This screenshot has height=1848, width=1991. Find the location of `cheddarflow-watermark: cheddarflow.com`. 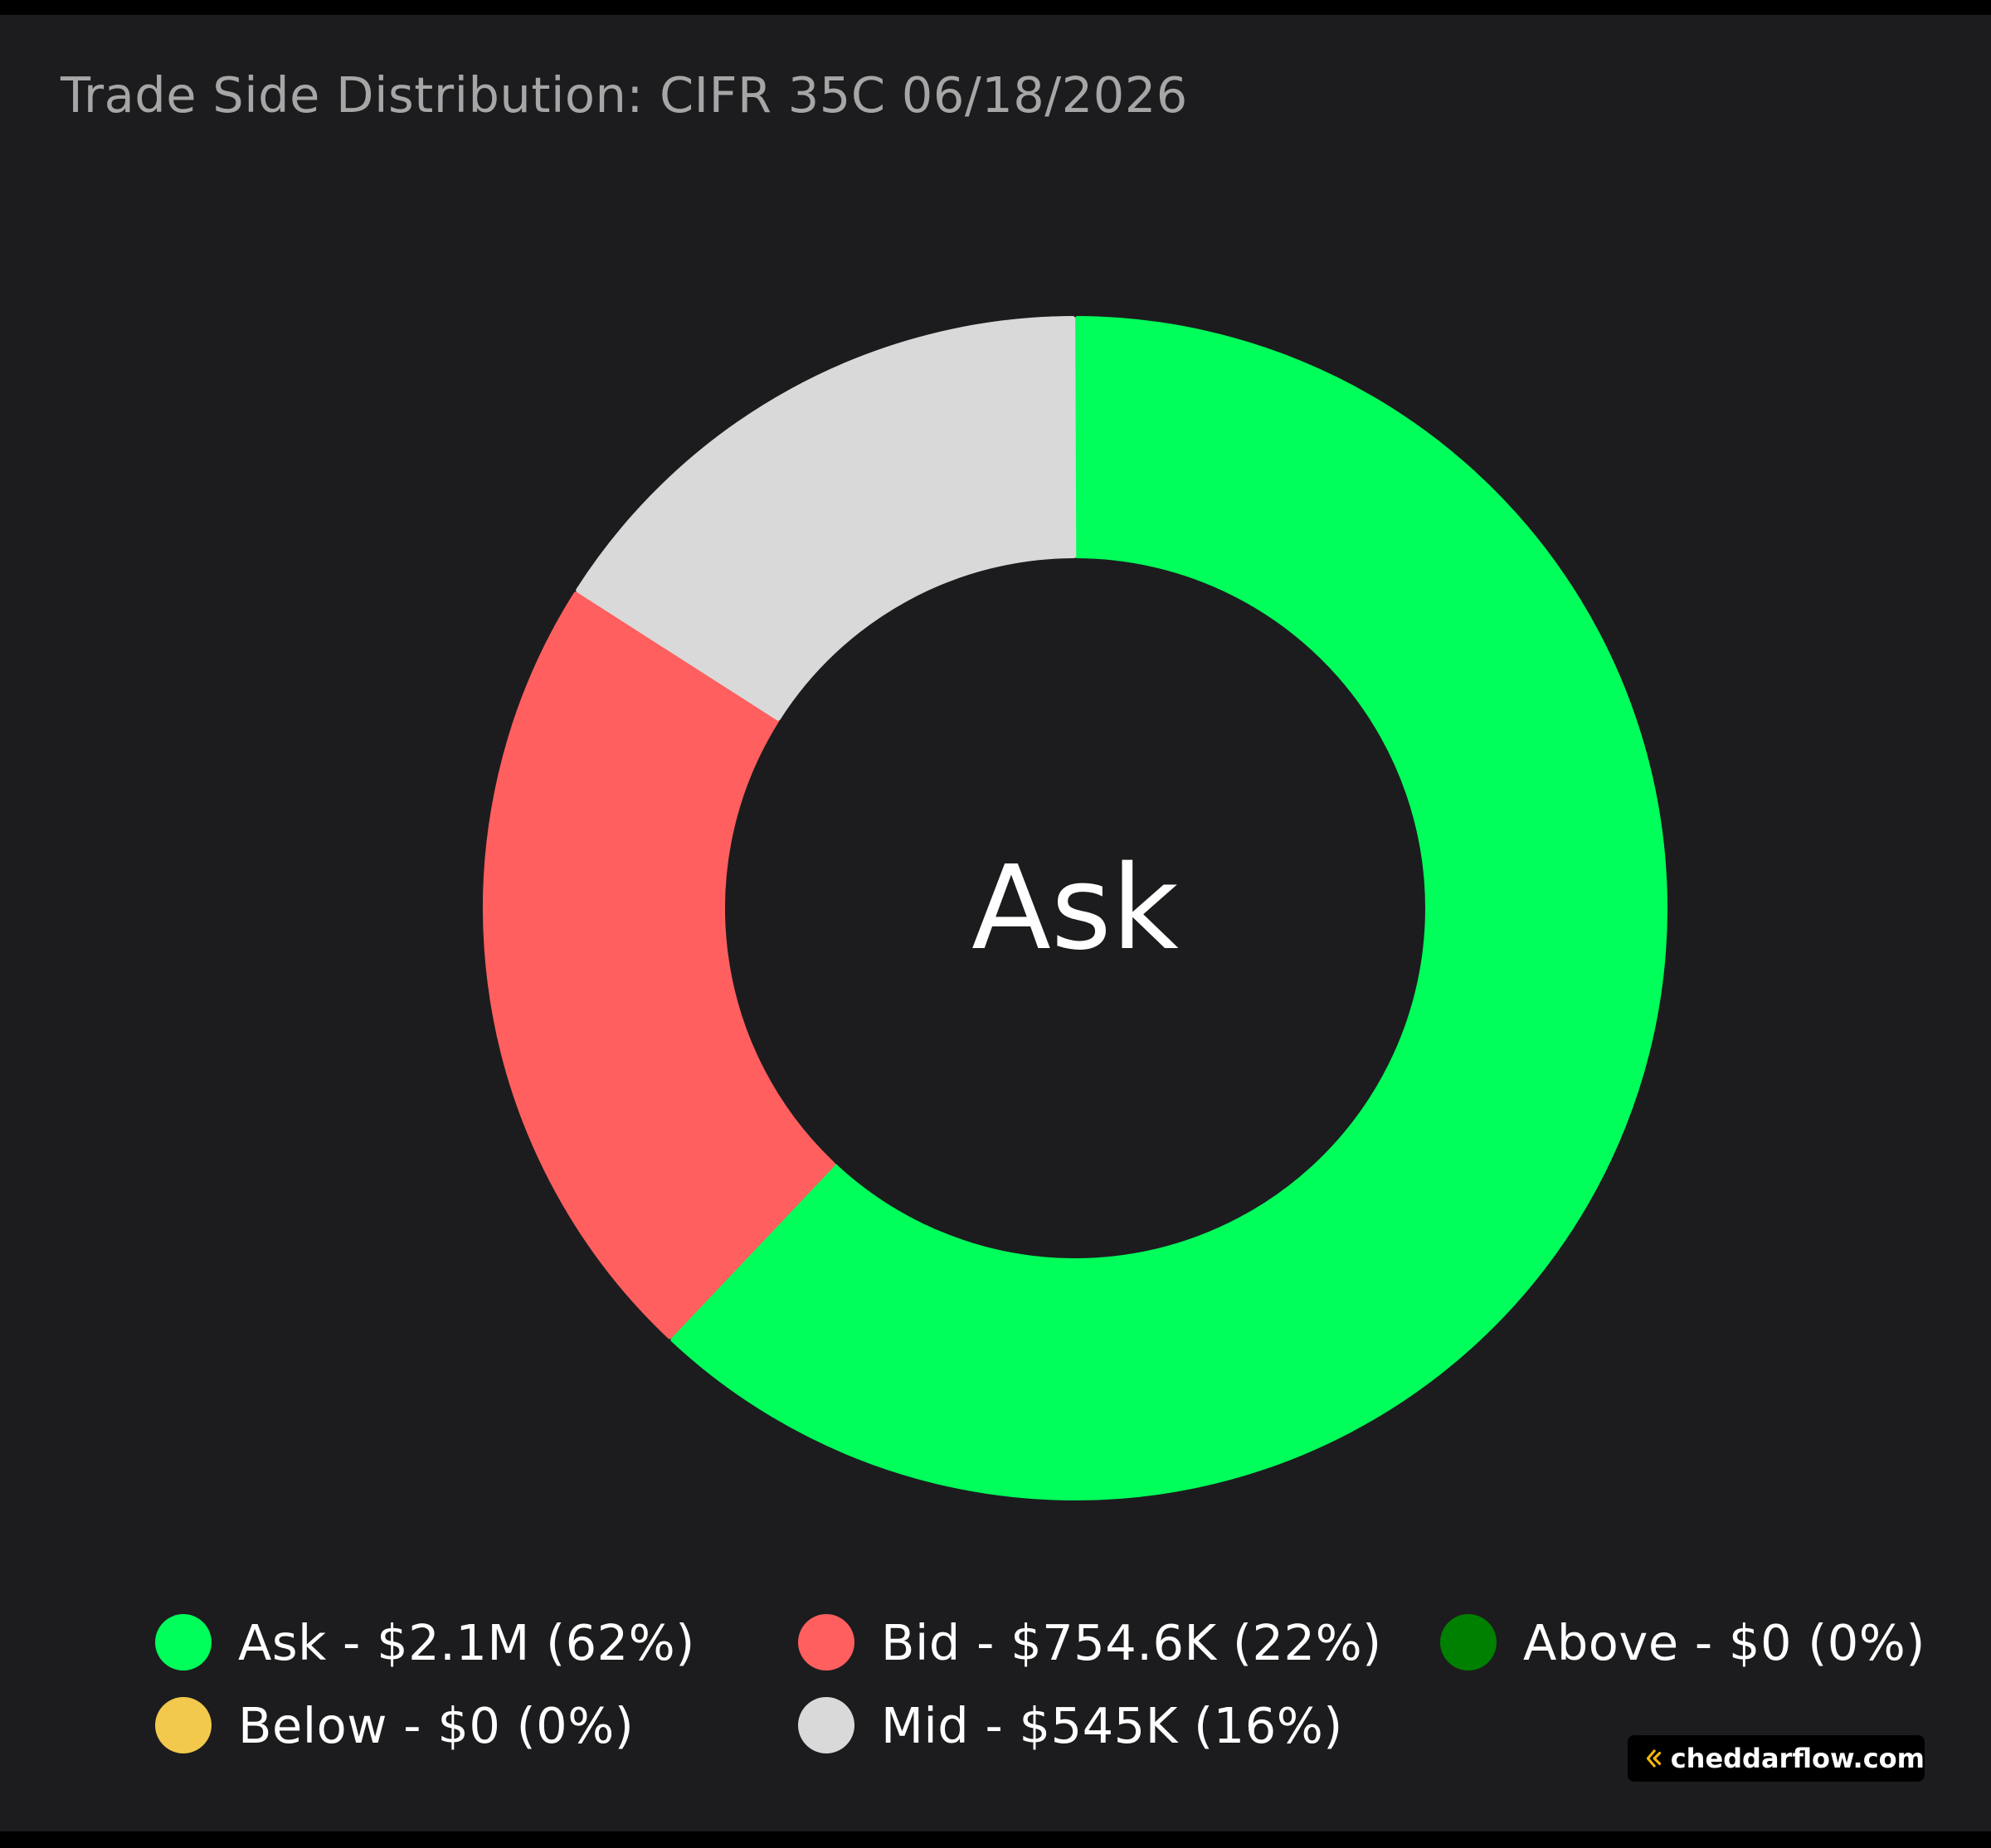

cheddarflow-watermark: cheddarflow.com is located at coordinates (1776, 1758).